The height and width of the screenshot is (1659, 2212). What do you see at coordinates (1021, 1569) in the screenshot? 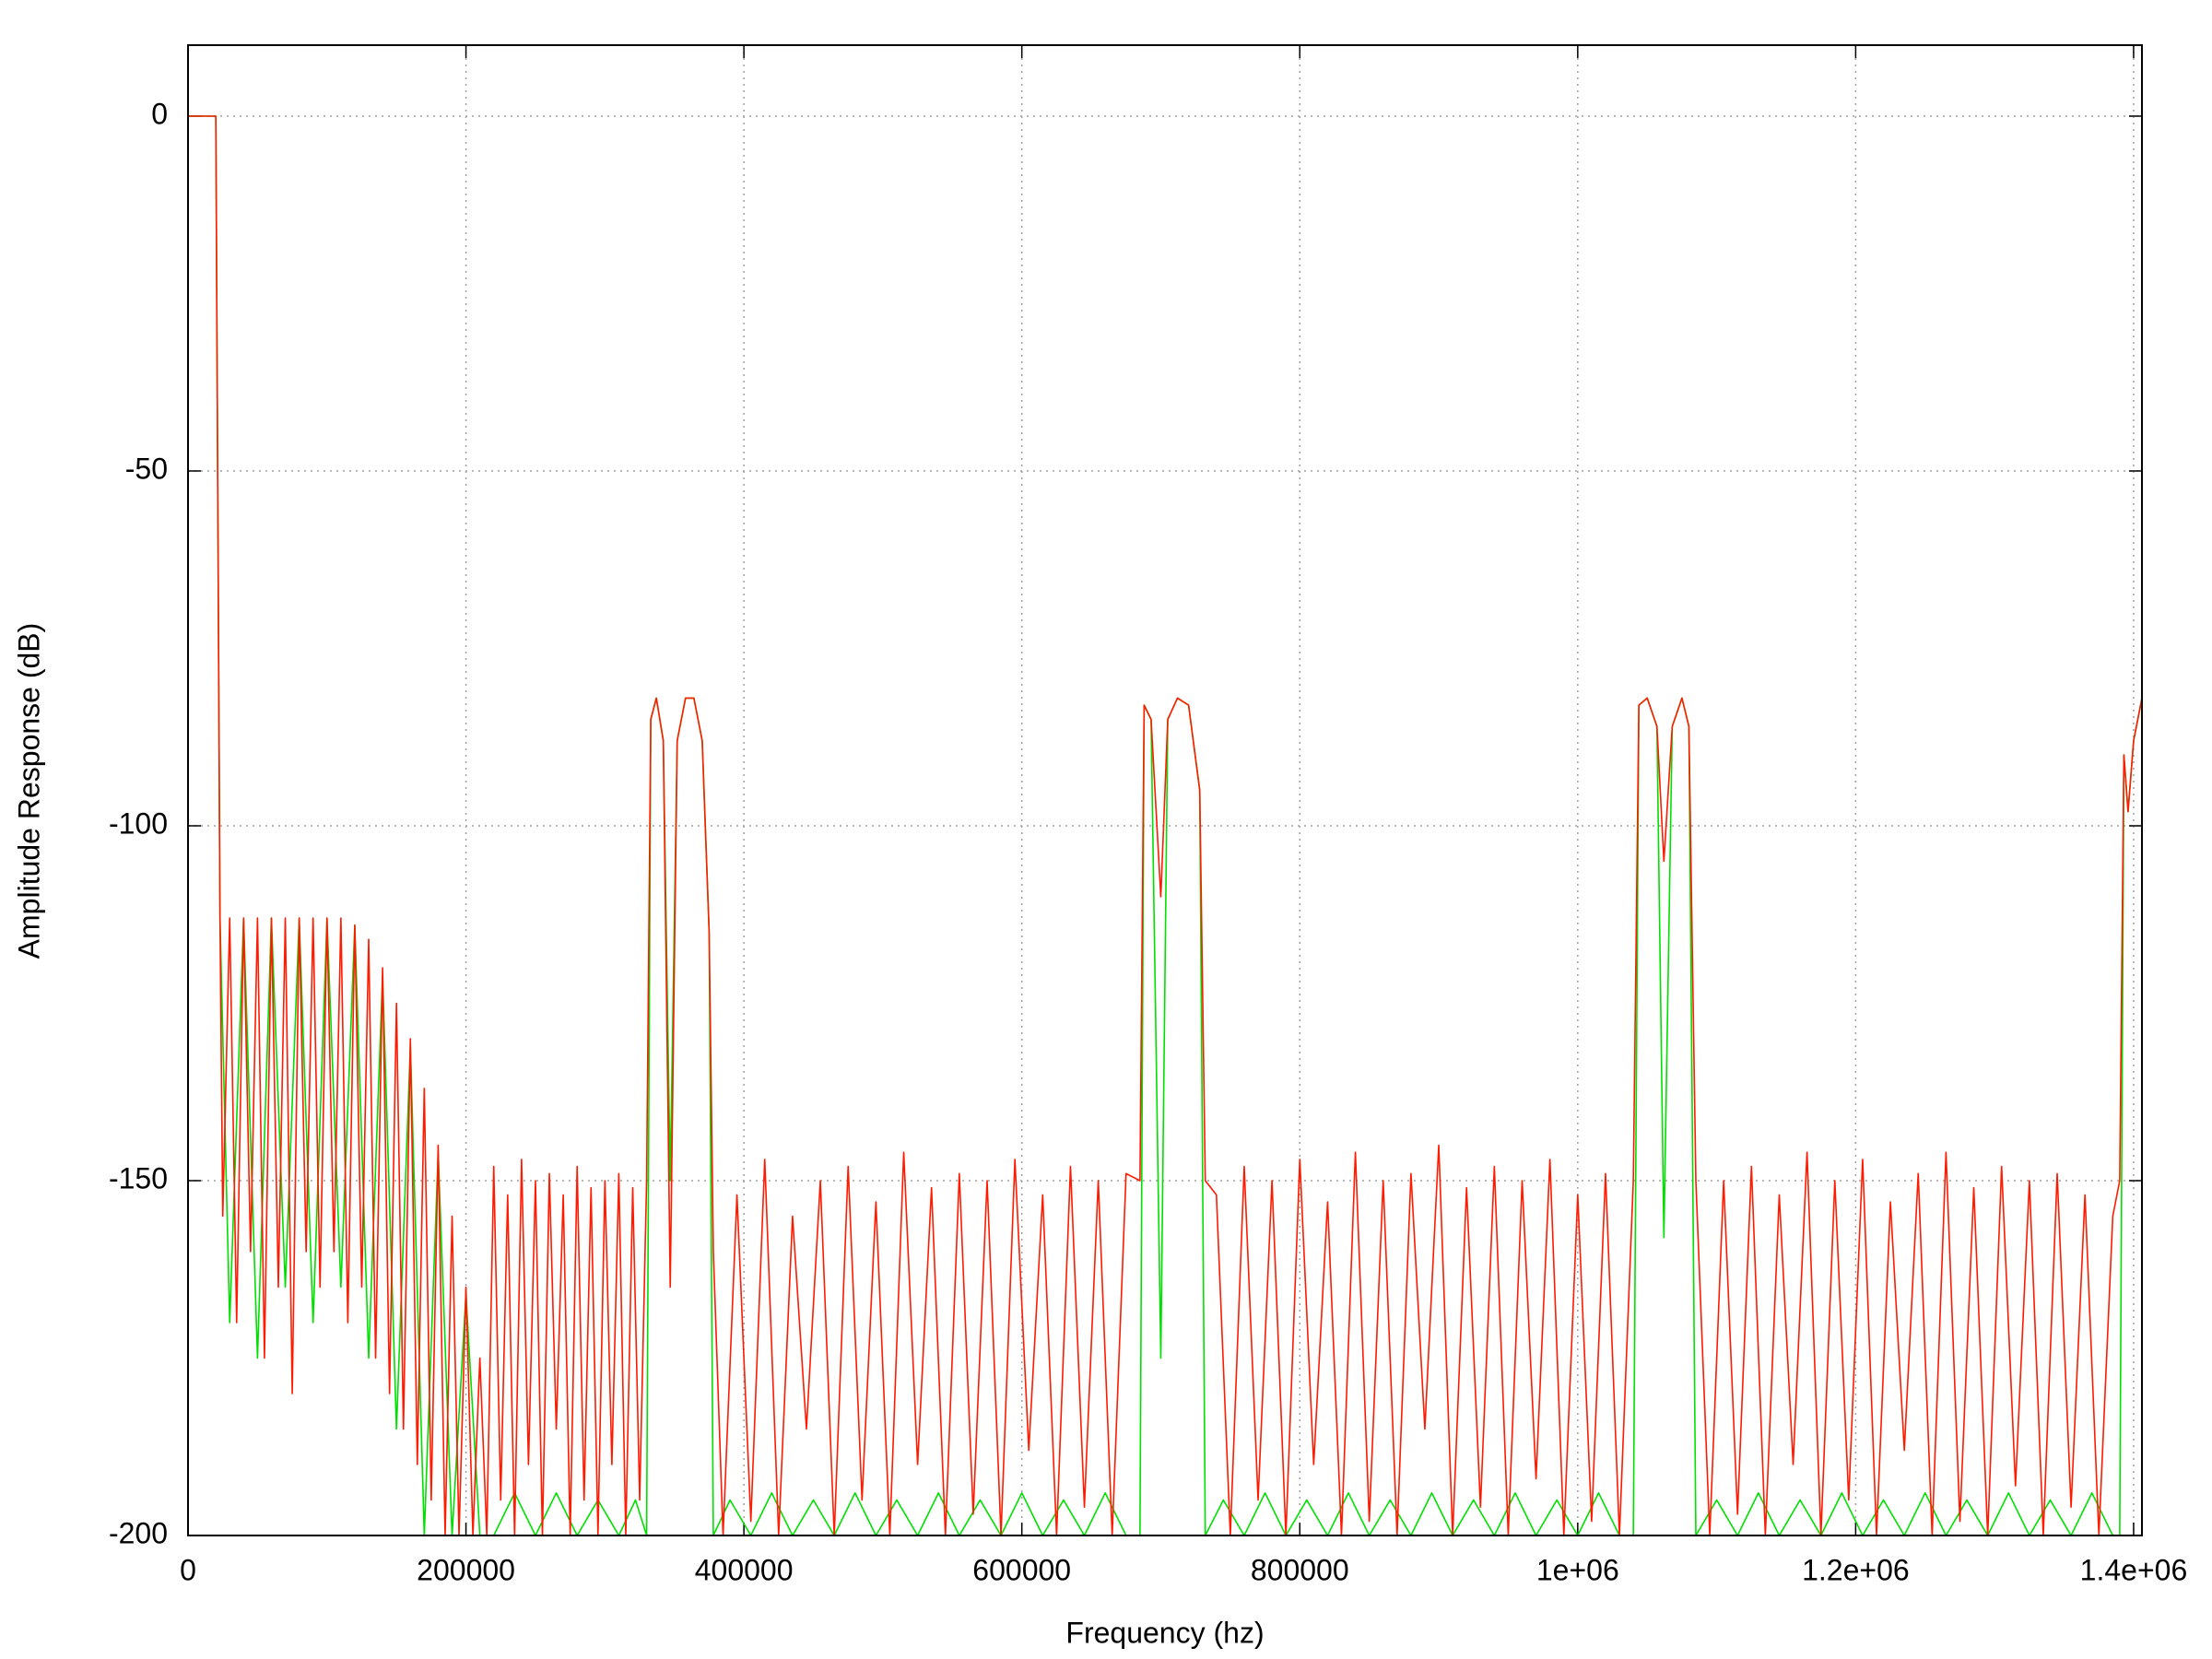
I see `x-tick-label: 600000` at bounding box center [1021, 1569].